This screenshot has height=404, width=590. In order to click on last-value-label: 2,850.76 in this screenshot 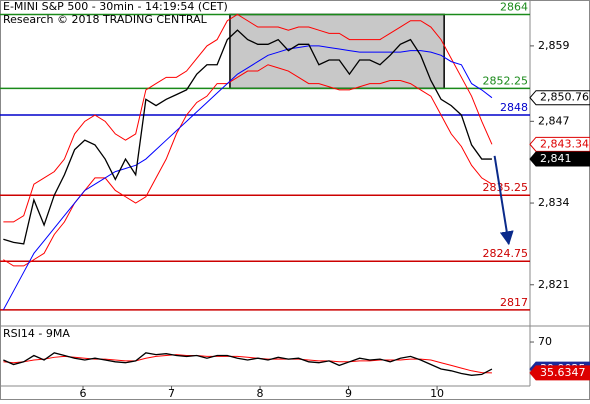, I will do `click(564, 97)`.